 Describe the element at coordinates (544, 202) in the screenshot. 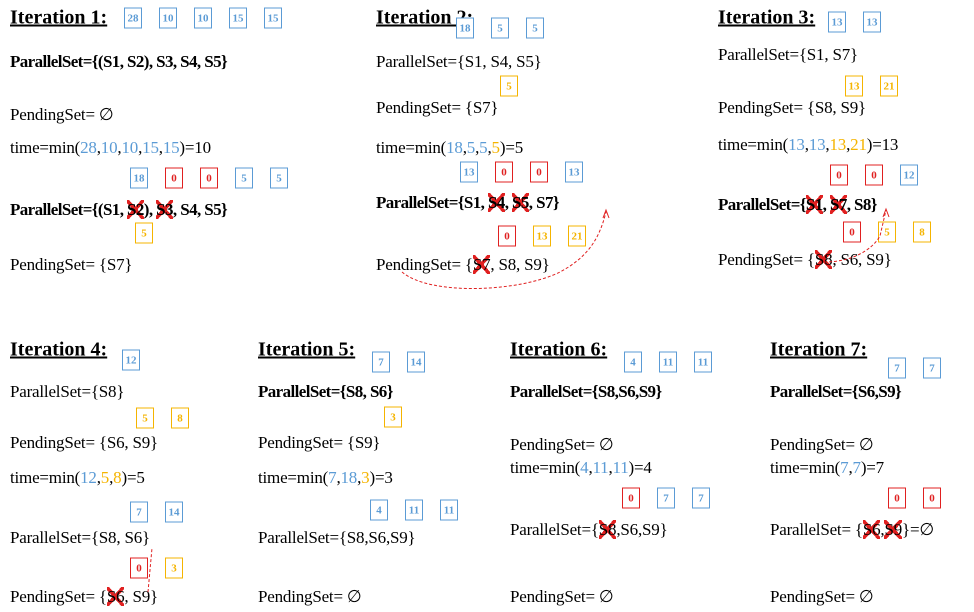

I see `text: , S7}` at that location.